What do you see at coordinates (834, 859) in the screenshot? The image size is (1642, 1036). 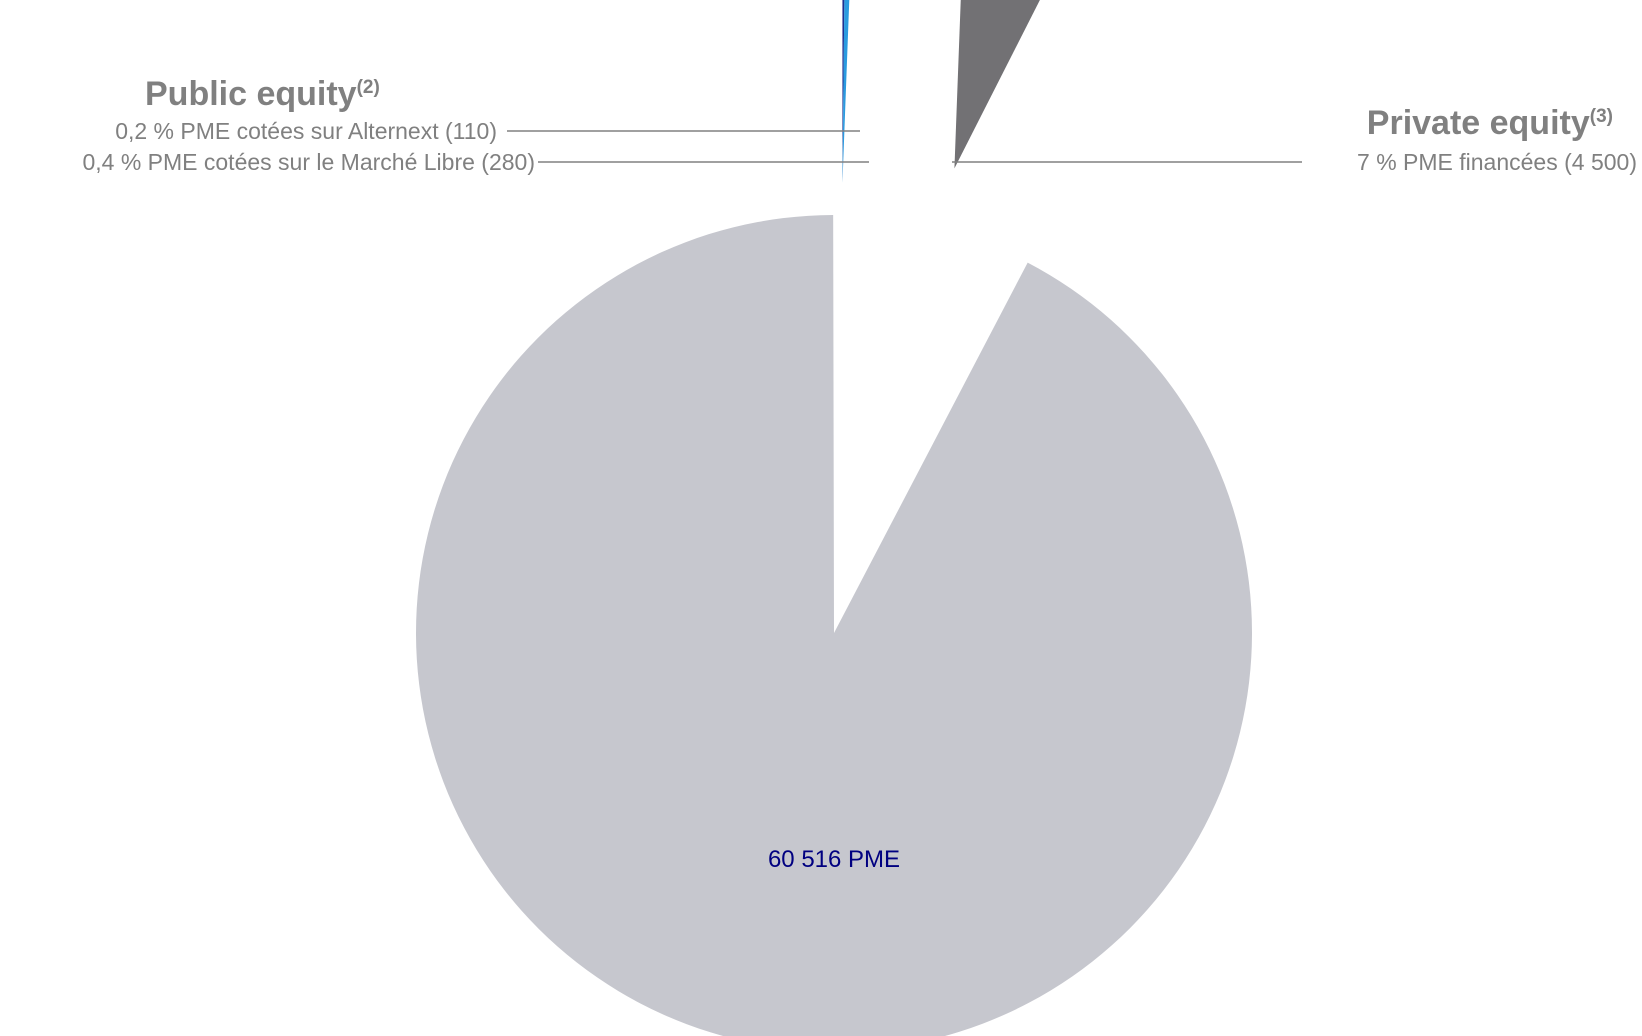 I see `slice-label-remaining: 60 516 PME` at bounding box center [834, 859].